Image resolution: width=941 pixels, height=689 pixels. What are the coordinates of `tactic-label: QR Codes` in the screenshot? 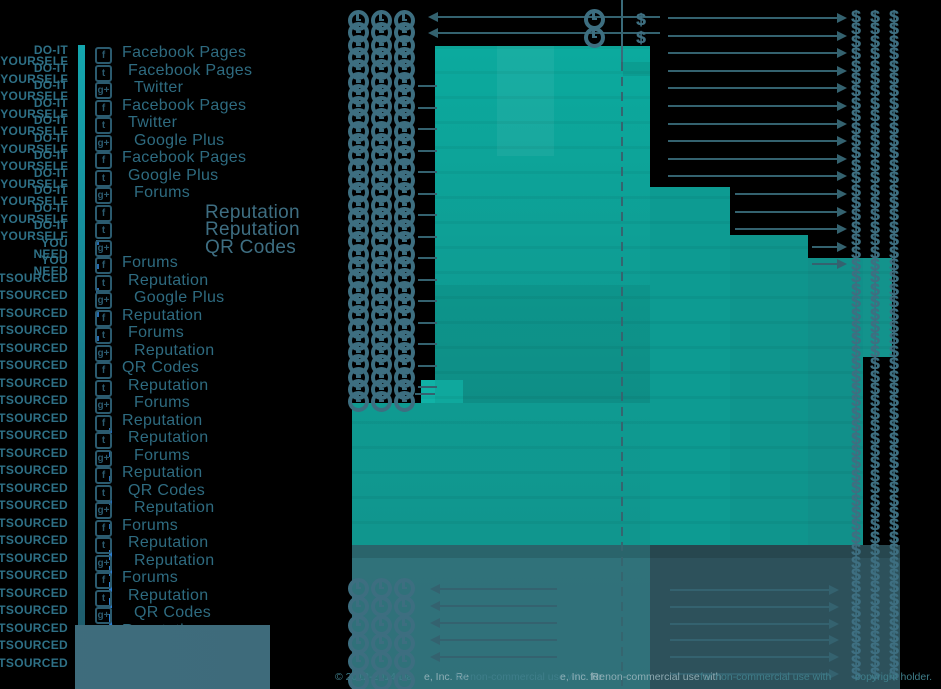 It's located at (251, 247).